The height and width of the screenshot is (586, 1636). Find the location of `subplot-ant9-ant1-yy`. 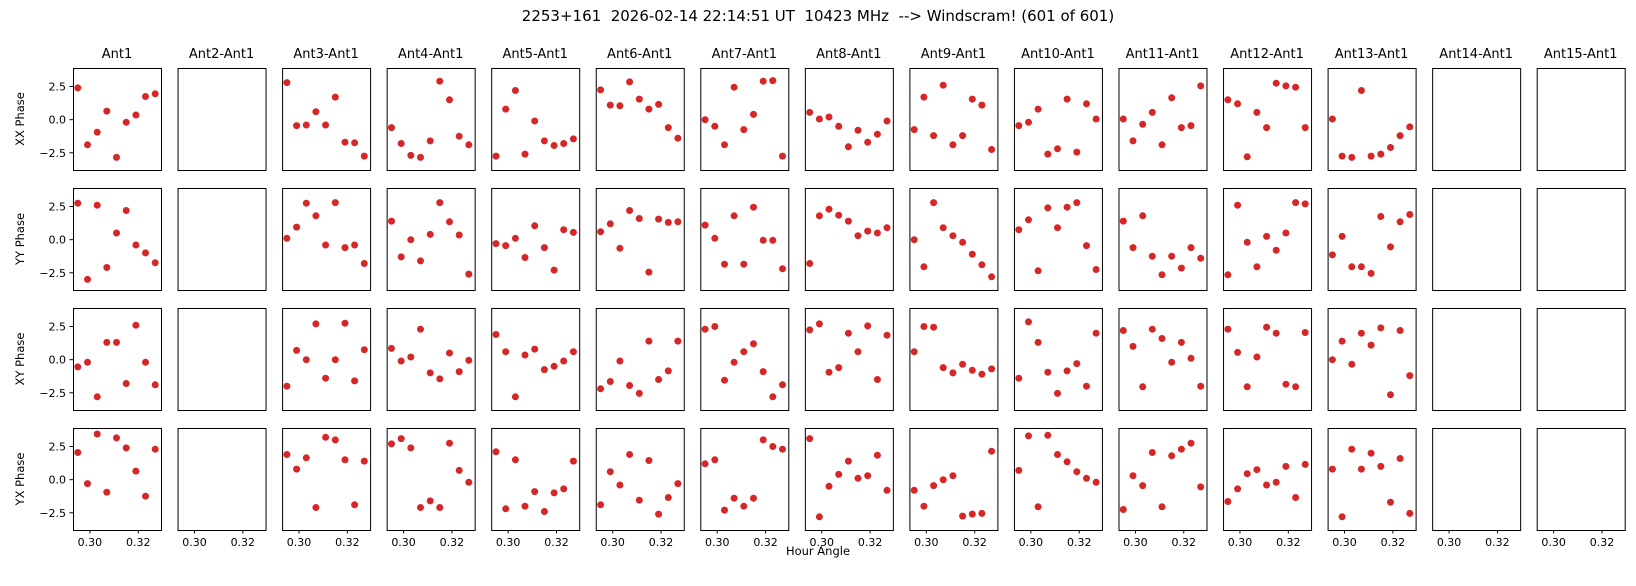

subplot-ant9-ant1-yy is located at coordinates (954, 239).